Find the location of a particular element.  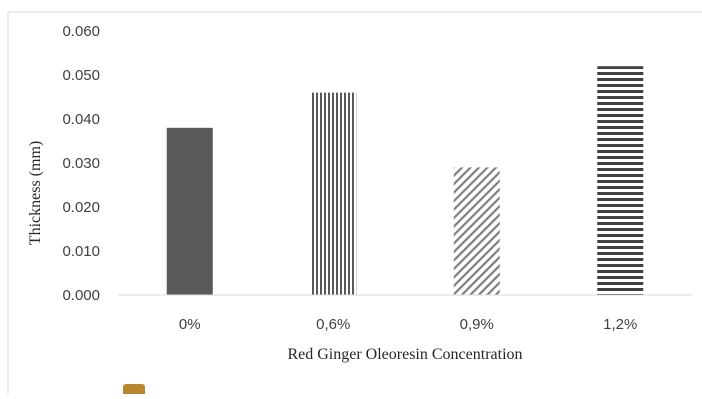

x-axis-ticks: 0% 0,6% 0,9% 1,2% is located at coordinates (408, 324).